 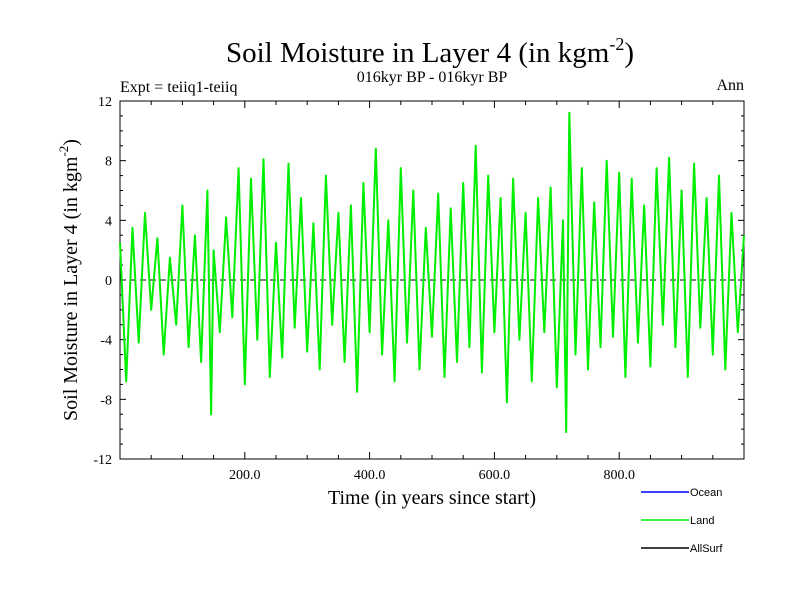 I want to click on season-label: Ann, so click(x=730, y=85).